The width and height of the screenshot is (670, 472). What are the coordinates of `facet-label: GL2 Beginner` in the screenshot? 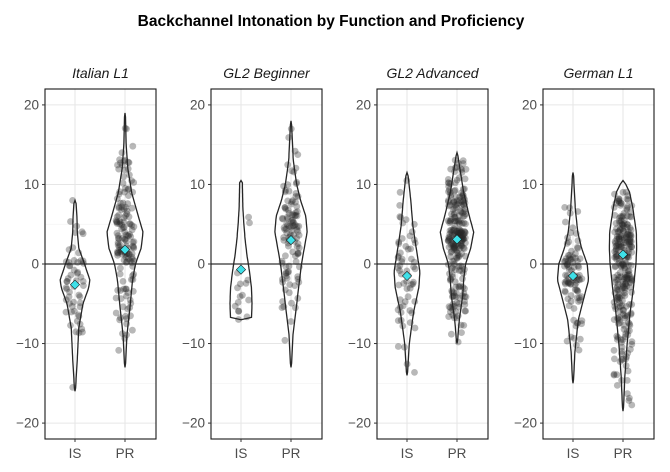 It's located at (267, 73).